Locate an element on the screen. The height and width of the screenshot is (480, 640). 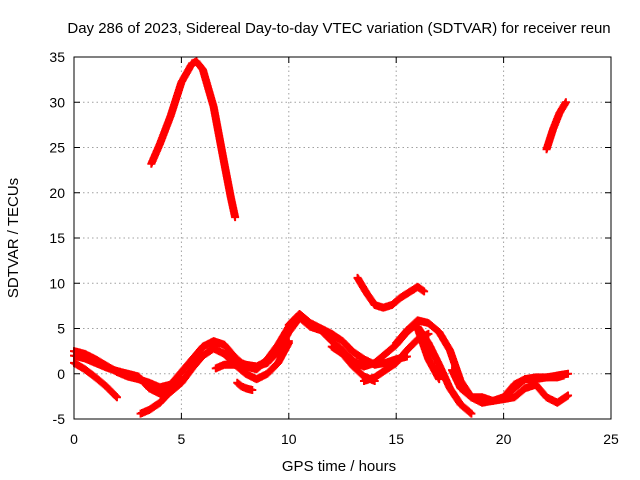
x-tick-label: 0 is located at coordinates (74, 439).